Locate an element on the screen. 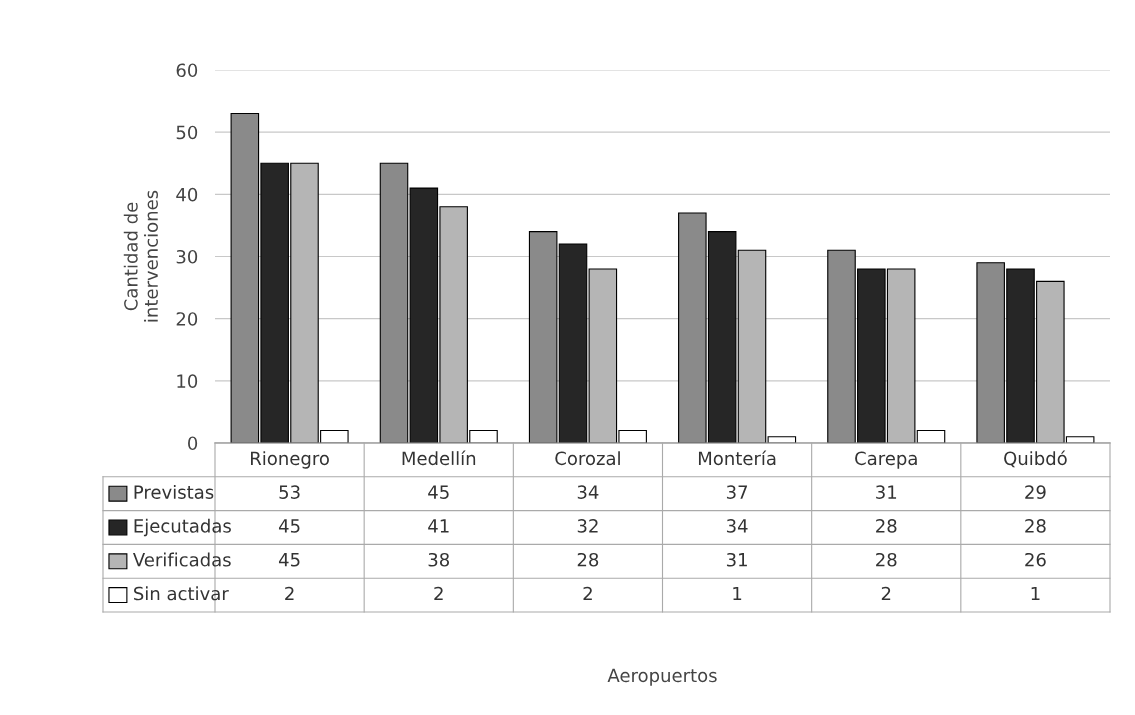 Image resolution: width=1135 pixels, height=715 pixels. text: Aeropuertos is located at coordinates (662, 677).